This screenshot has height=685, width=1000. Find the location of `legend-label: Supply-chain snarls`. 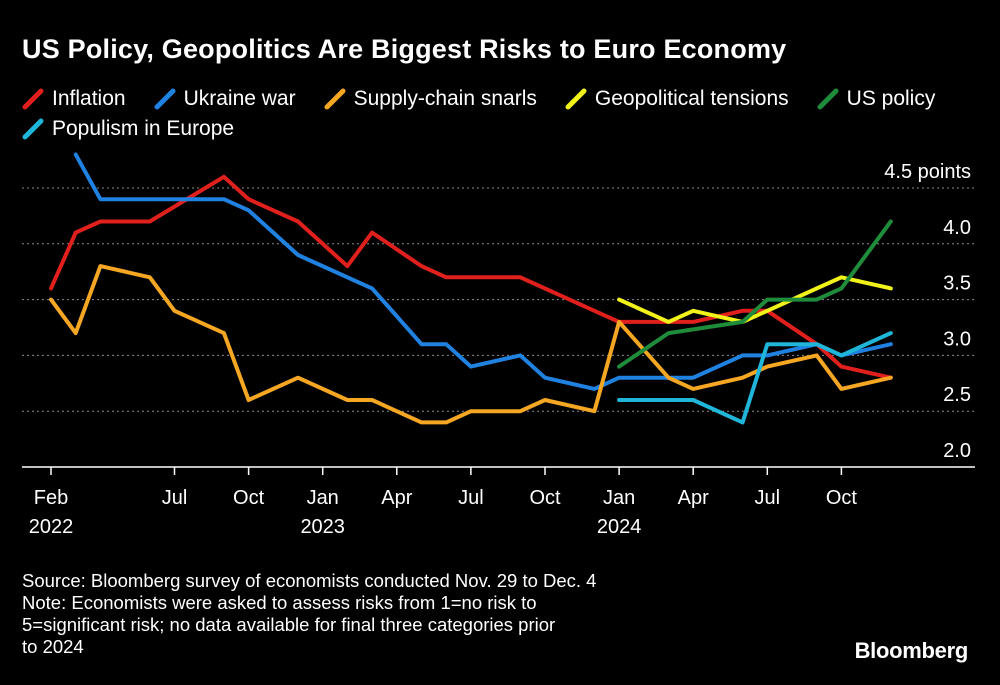

legend-label: Supply-chain snarls is located at coordinates (445, 98).